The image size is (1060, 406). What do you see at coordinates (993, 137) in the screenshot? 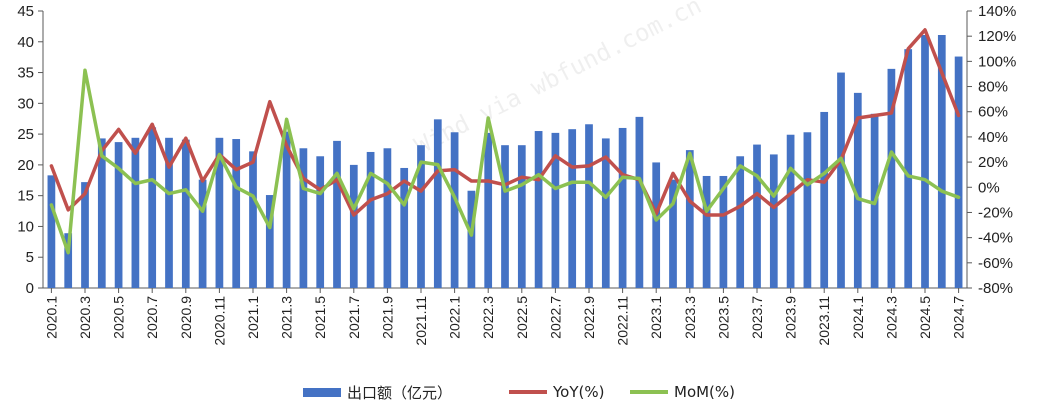
I see `right-tick-label: 40%` at bounding box center [993, 137].